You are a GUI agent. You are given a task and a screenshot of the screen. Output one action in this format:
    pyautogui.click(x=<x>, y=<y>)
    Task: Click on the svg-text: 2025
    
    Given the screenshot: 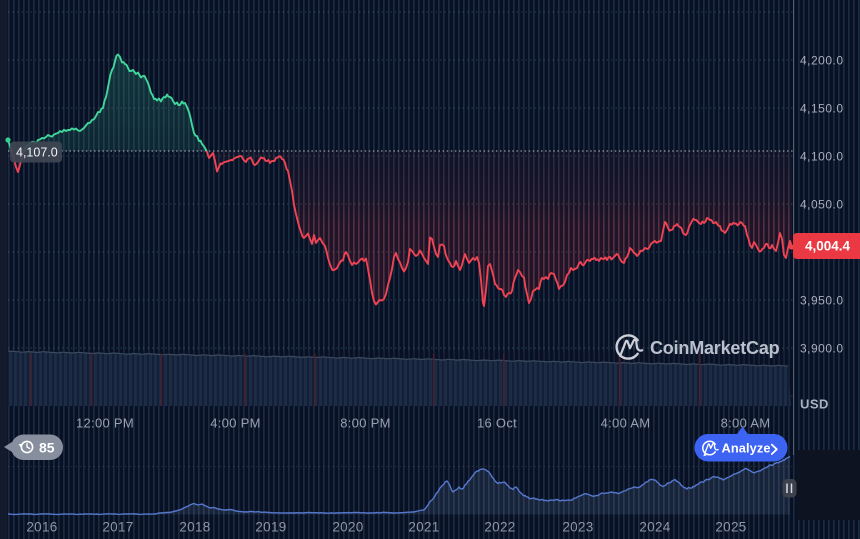 What is the action you would take?
    pyautogui.click(x=730, y=527)
    